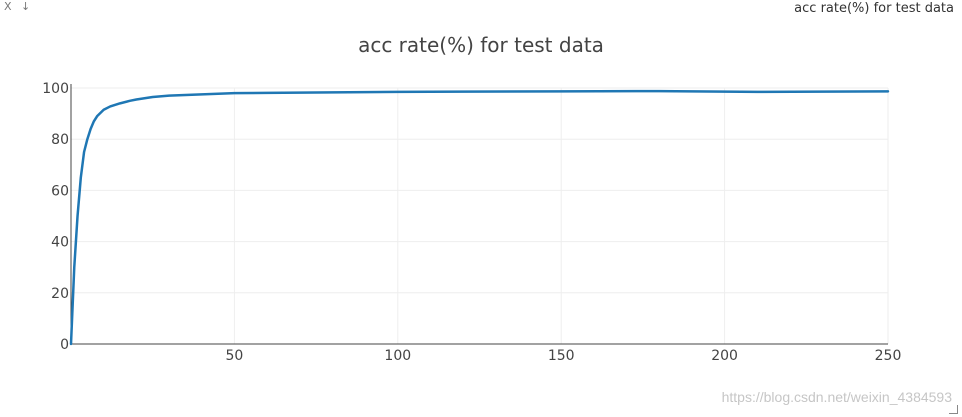 This screenshot has width=962, height=417. Describe the element at coordinates (724, 356) in the screenshot. I see `x-tick-label: 200` at that location.